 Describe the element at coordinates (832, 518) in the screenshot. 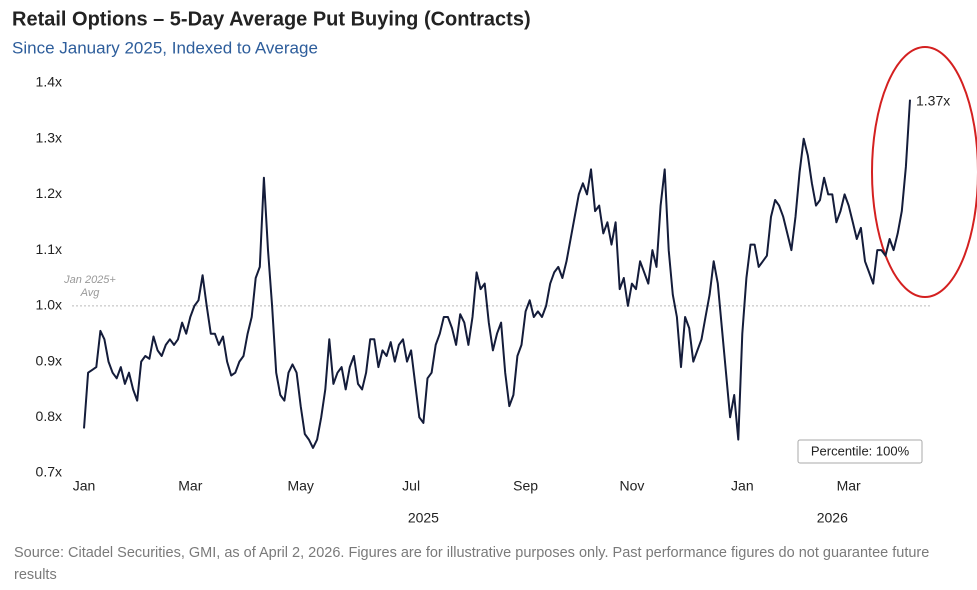

I see `year-label: 2026` at that location.